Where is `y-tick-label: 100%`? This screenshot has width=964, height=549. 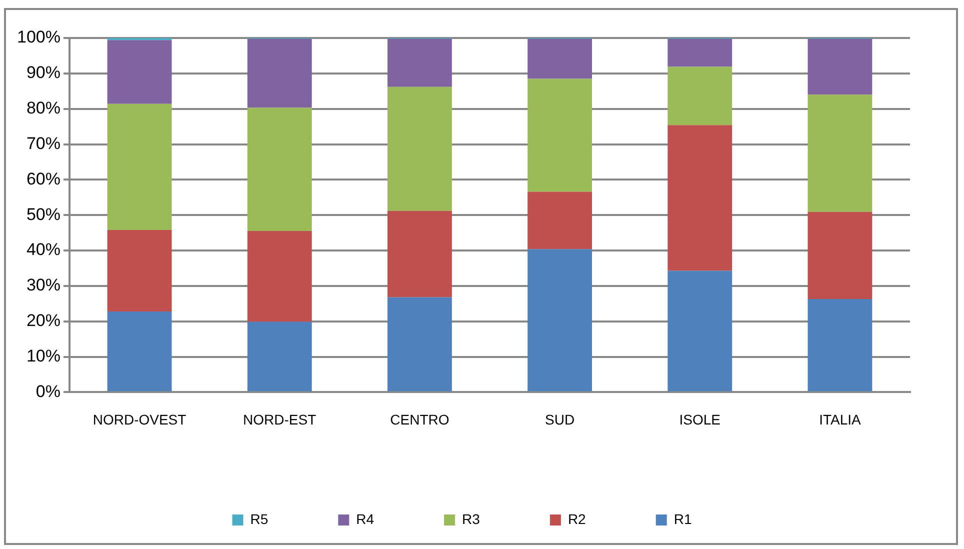 y-tick-label: 100% is located at coordinates (38, 37).